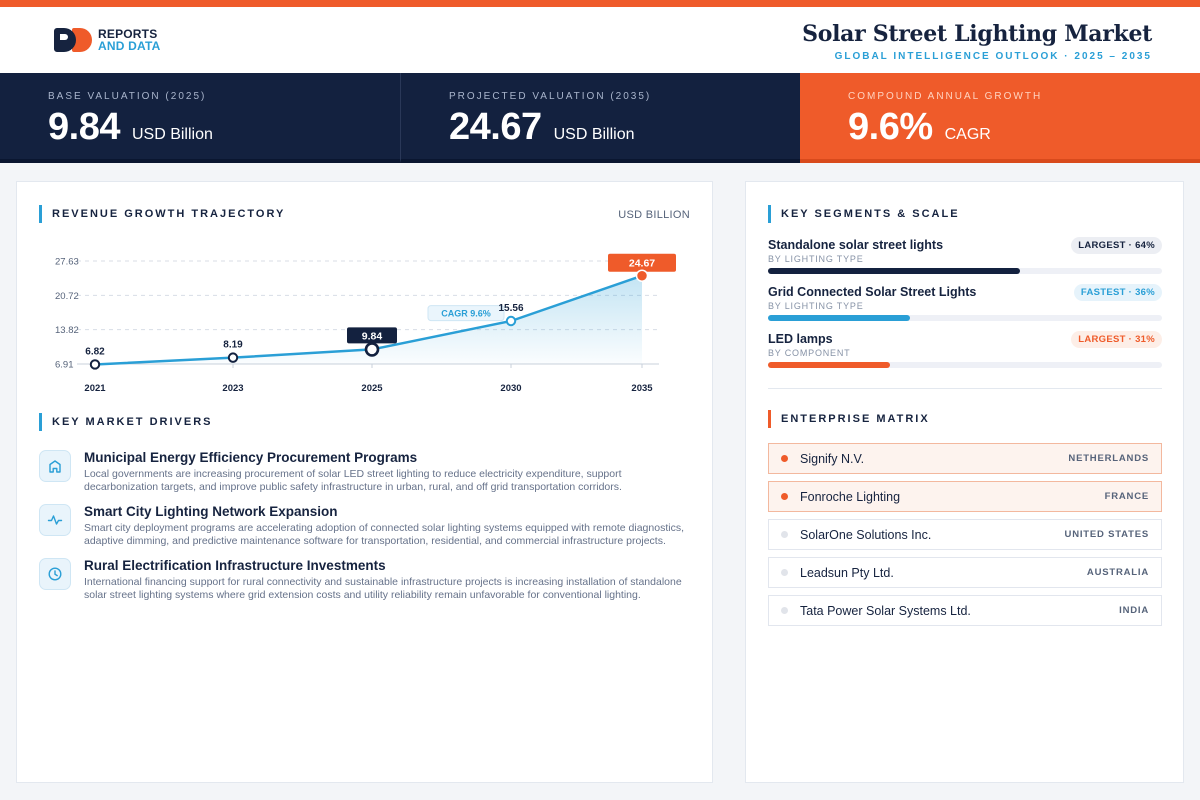  I want to click on kpi-cagr: COMPOUND ANNUAL GROWTH 9.6% CAGR, so click(1000, 118).